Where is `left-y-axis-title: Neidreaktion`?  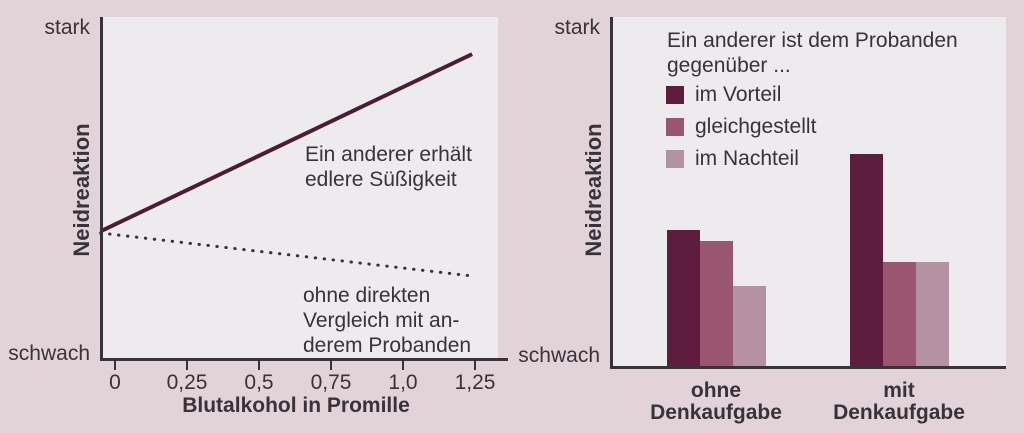 left-y-axis-title: Neidreaktion is located at coordinates (81, 190).